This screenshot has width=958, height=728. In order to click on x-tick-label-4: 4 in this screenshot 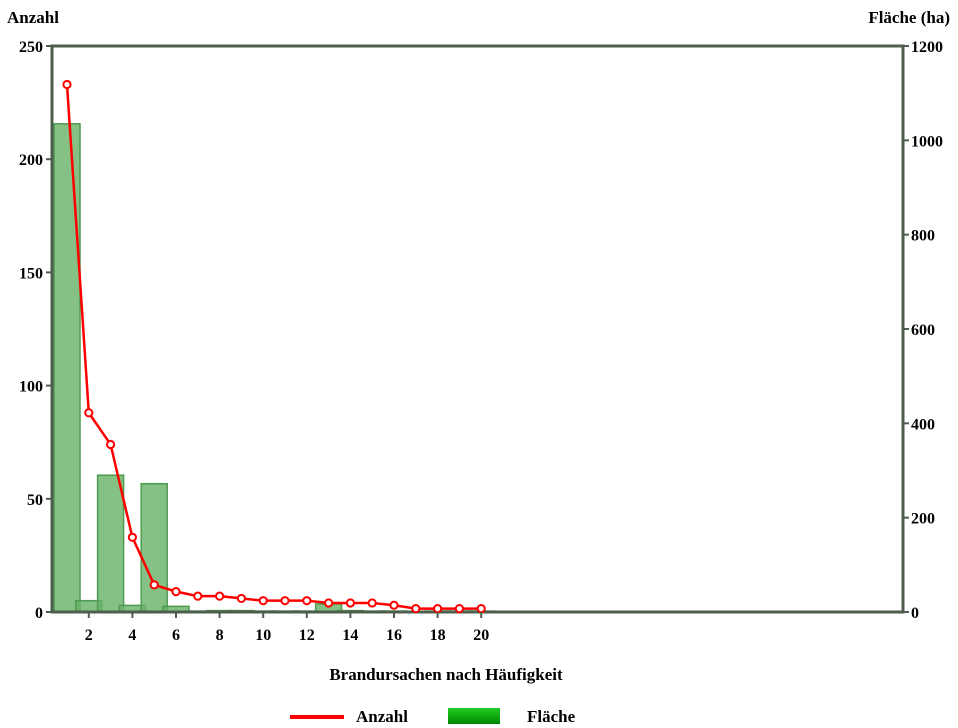, I will do `click(132, 635)`.